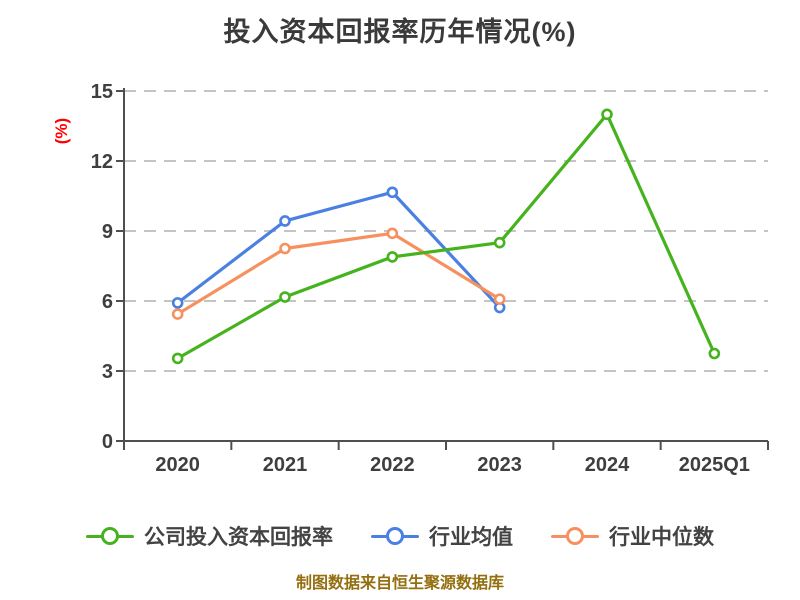 The width and height of the screenshot is (800, 600). Describe the element at coordinates (400, 32) in the screenshot. I see `chart-title: 投入资本回报率历年情况(%)` at that location.